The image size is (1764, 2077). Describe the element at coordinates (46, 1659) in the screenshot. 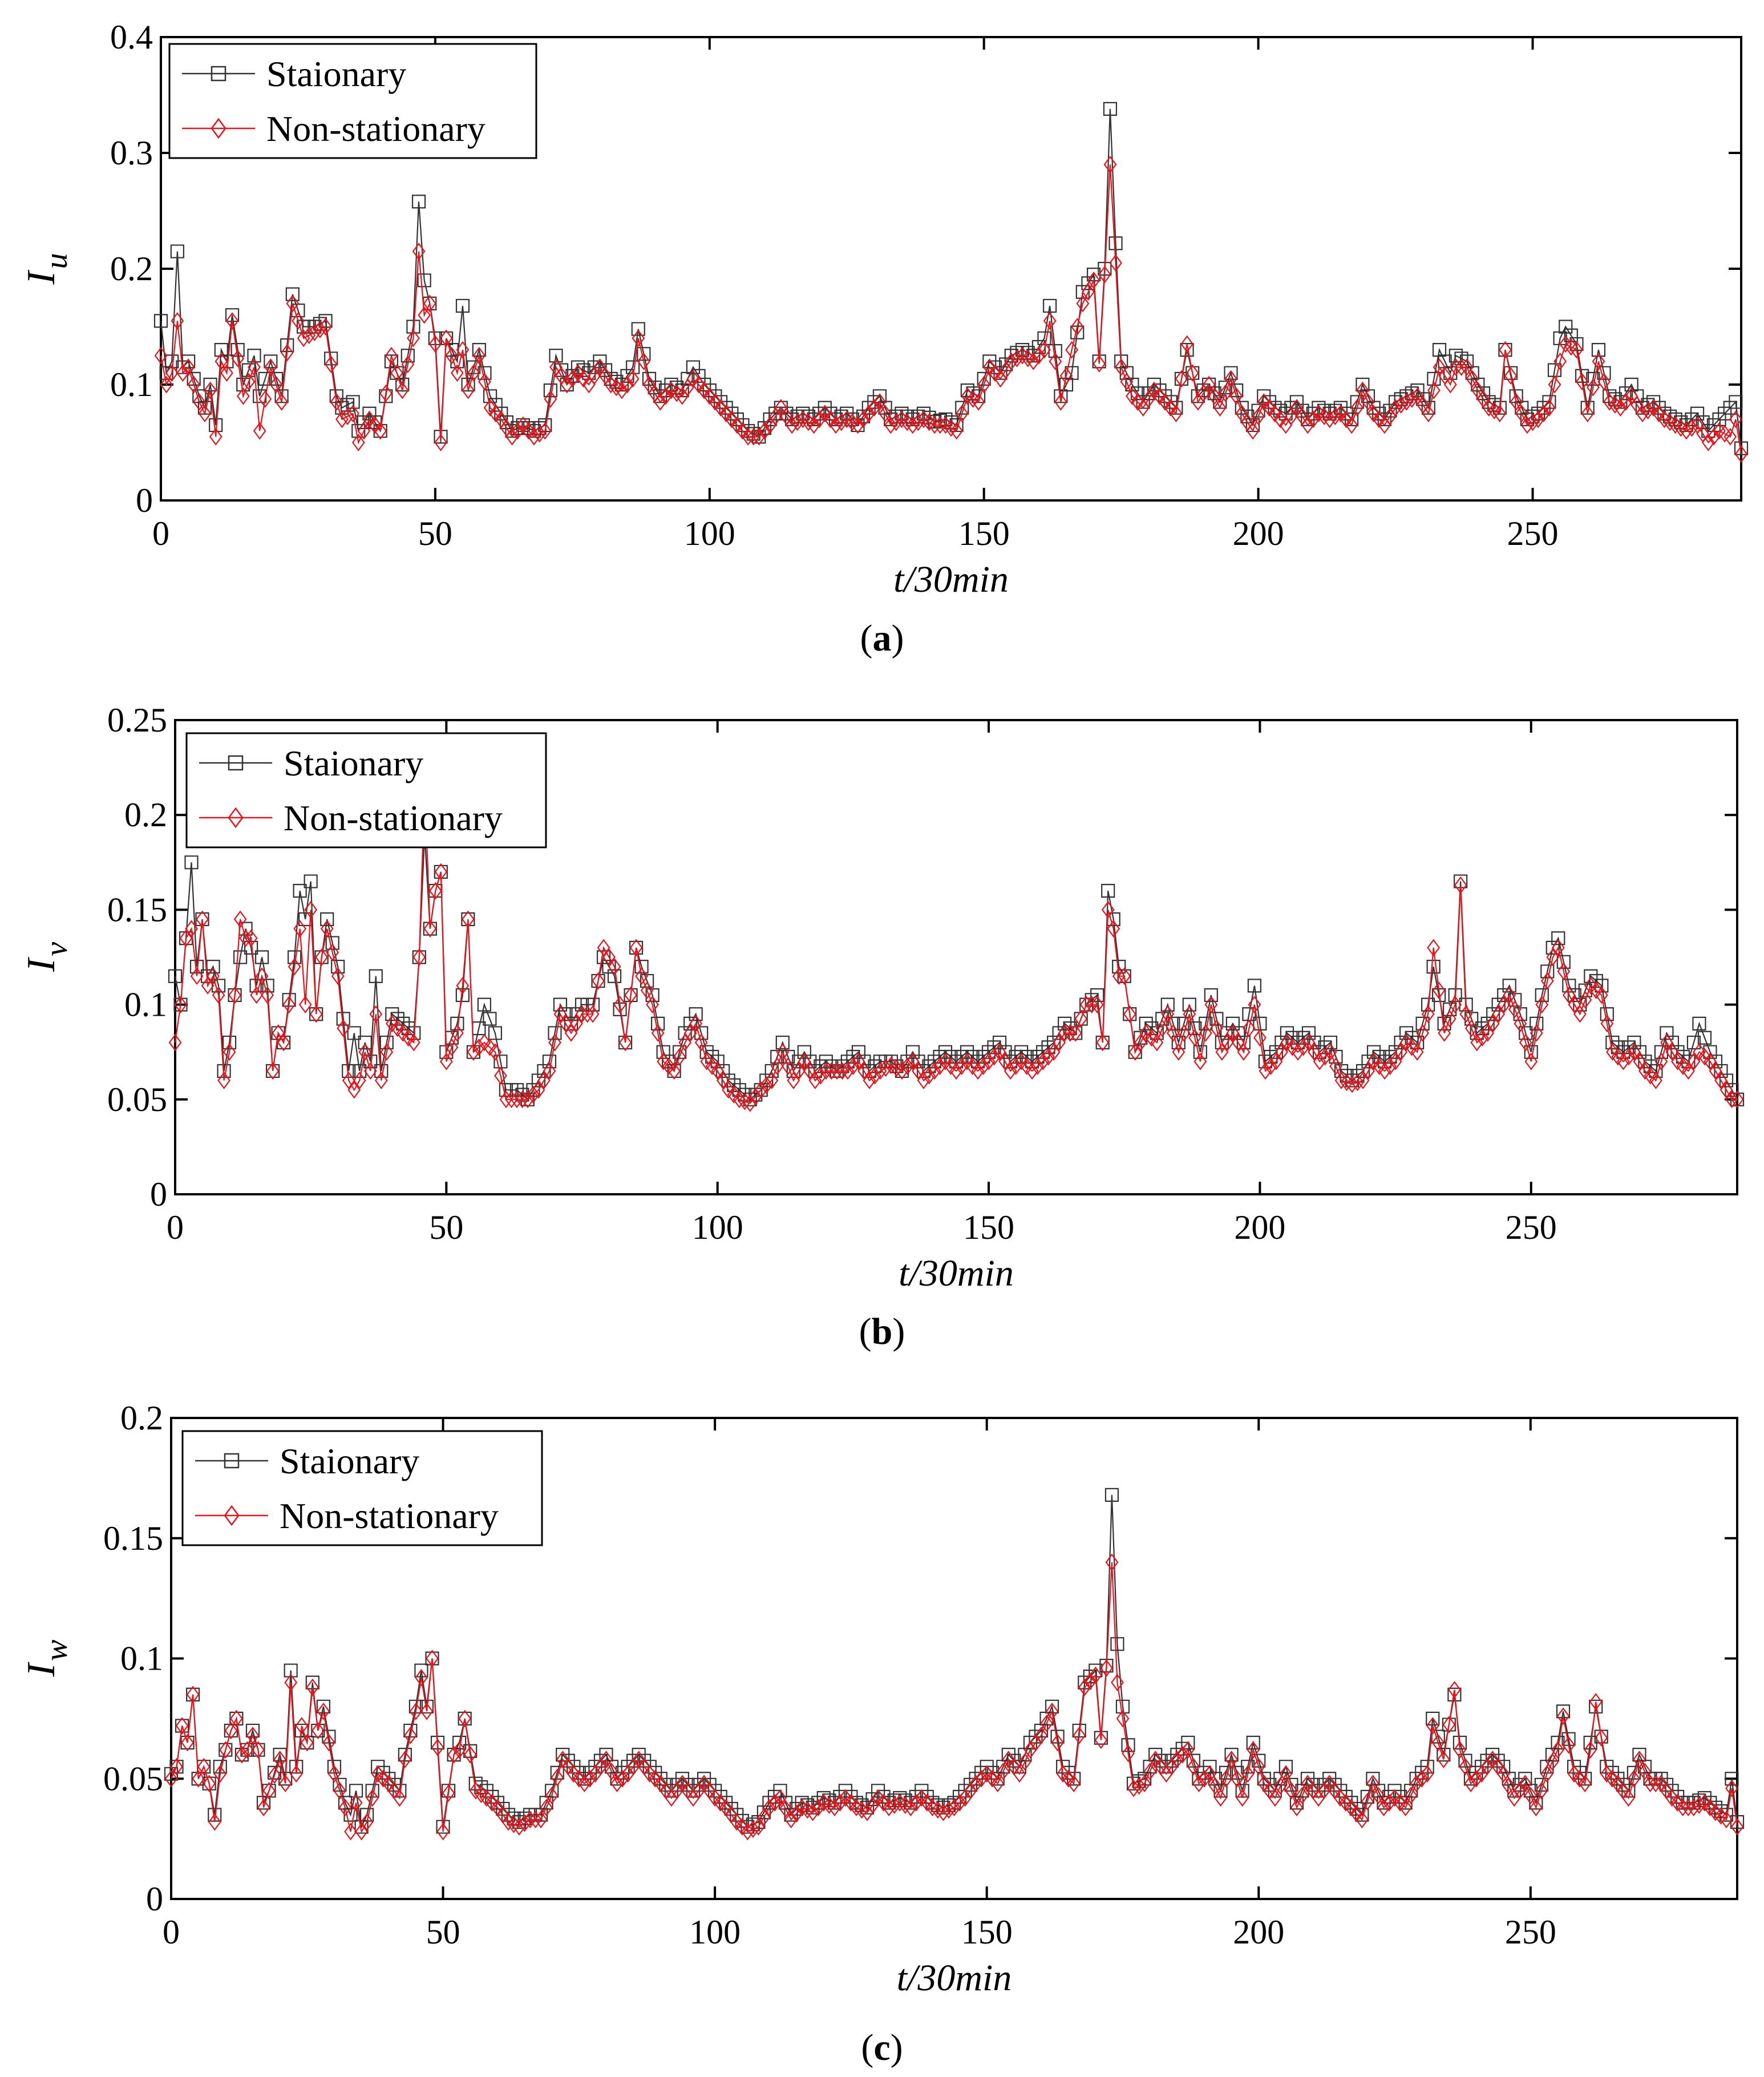

I see `y-axis-label-c: Iw` at that location.